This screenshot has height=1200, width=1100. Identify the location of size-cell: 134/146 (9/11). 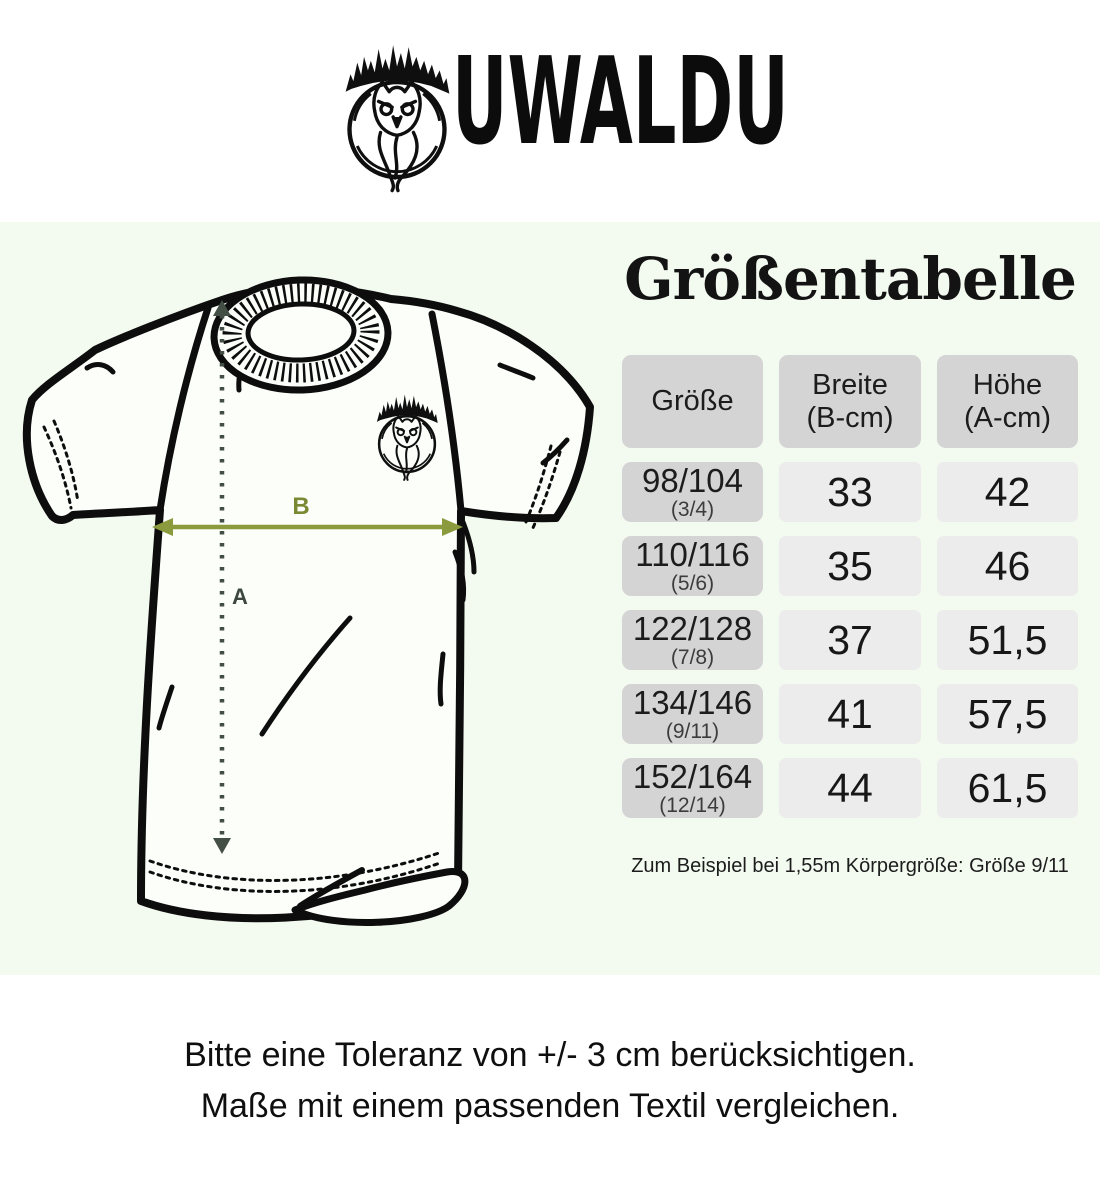
(692, 714).